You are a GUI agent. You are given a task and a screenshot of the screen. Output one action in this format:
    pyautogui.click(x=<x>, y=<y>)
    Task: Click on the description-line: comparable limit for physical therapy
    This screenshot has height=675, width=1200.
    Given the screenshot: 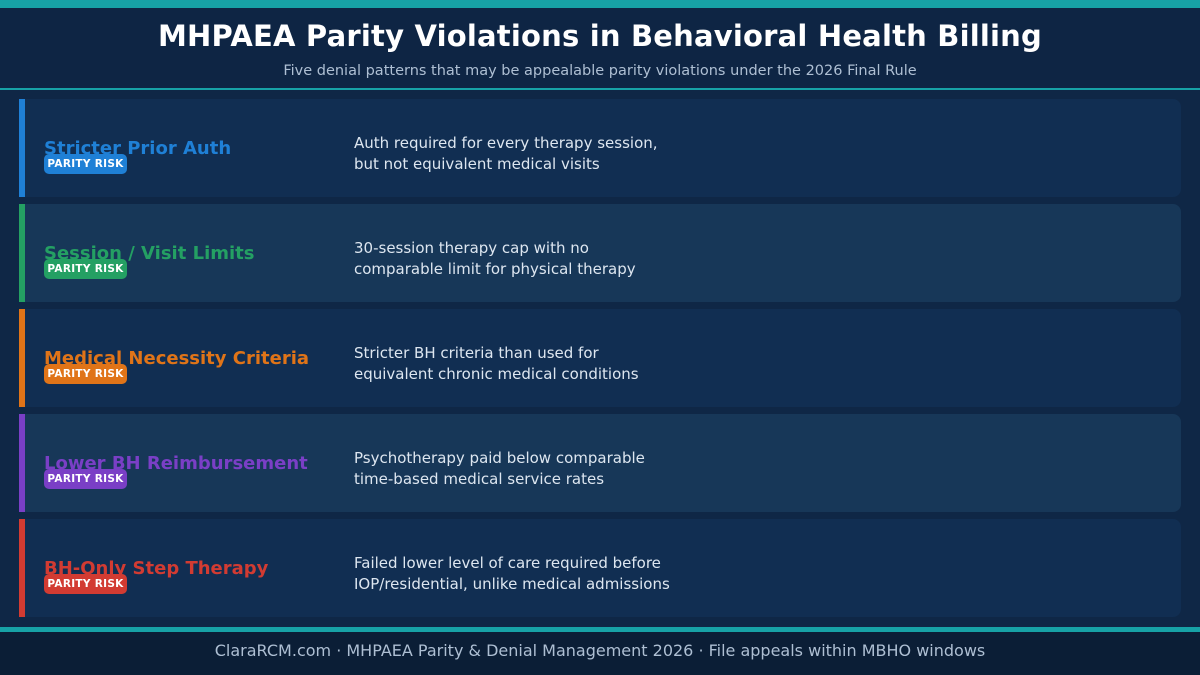 What is the action you would take?
    pyautogui.click(x=495, y=269)
    